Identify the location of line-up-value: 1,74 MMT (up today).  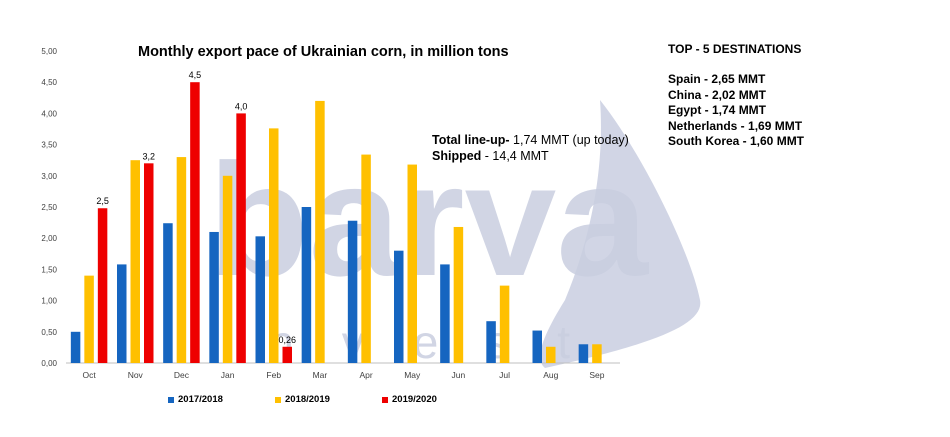
(569, 140).